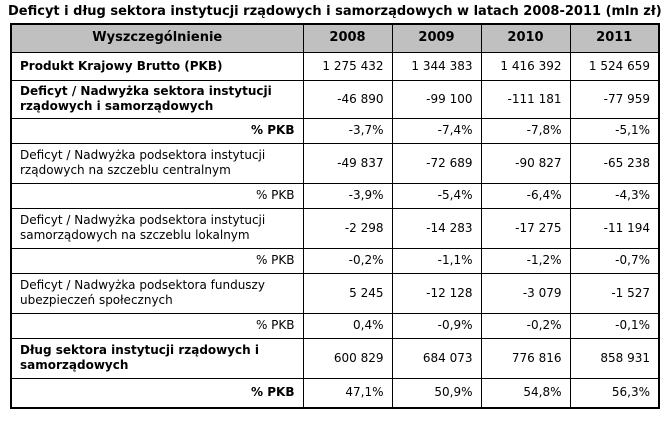  I want to click on column-header-2010: 2010, so click(525, 38).